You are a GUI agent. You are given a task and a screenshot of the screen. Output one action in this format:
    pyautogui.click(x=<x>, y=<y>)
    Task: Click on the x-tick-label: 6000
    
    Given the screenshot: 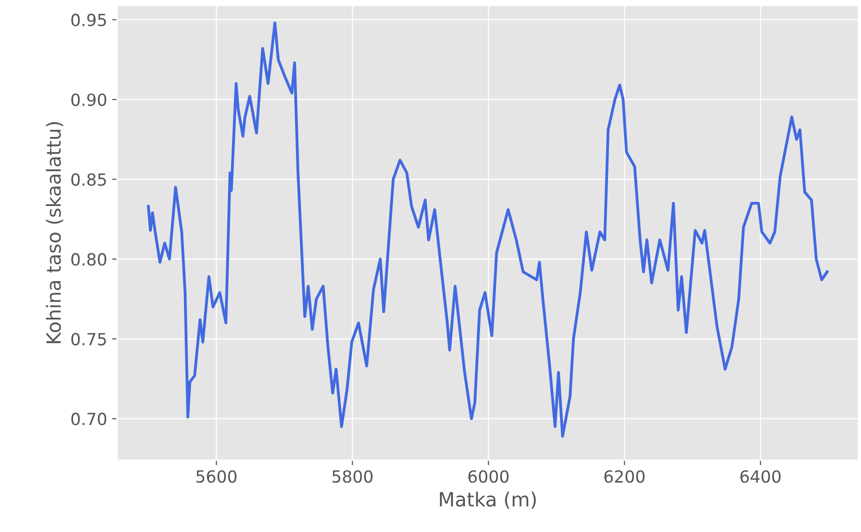 What is the action you would take?
    pyautogui.click(x=488, y=476)
    